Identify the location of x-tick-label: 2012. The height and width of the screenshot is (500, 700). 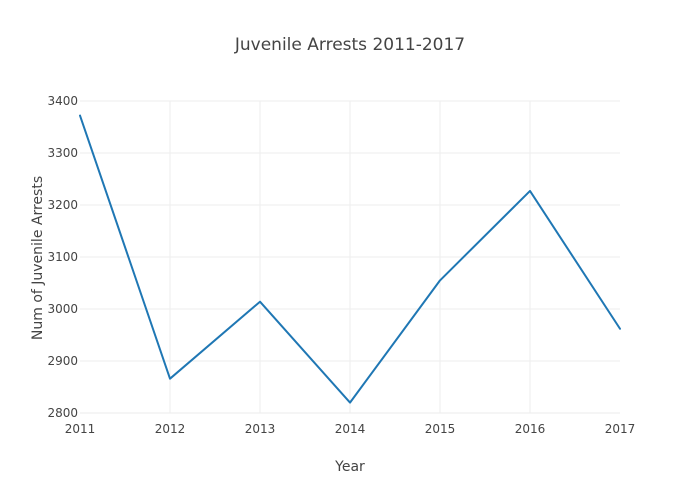
(170, 429).